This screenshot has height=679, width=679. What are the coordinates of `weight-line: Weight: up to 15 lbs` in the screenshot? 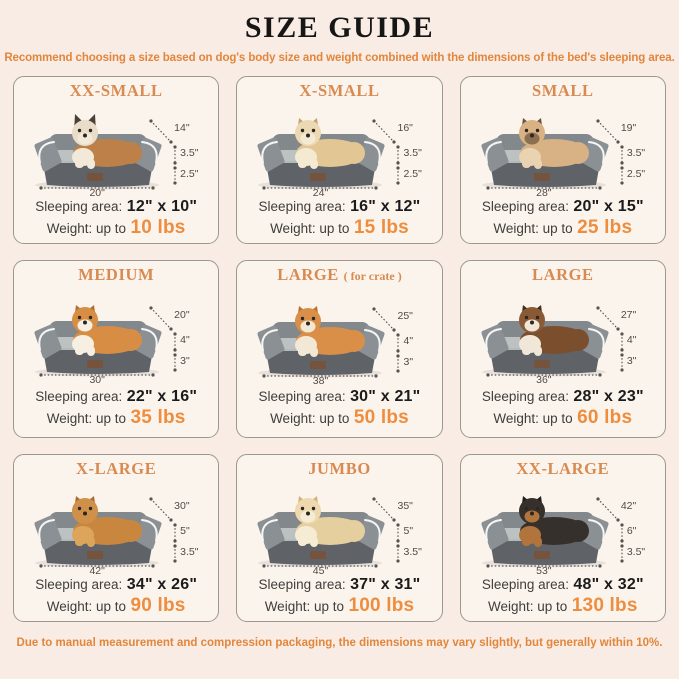 It's located at (340, 228).